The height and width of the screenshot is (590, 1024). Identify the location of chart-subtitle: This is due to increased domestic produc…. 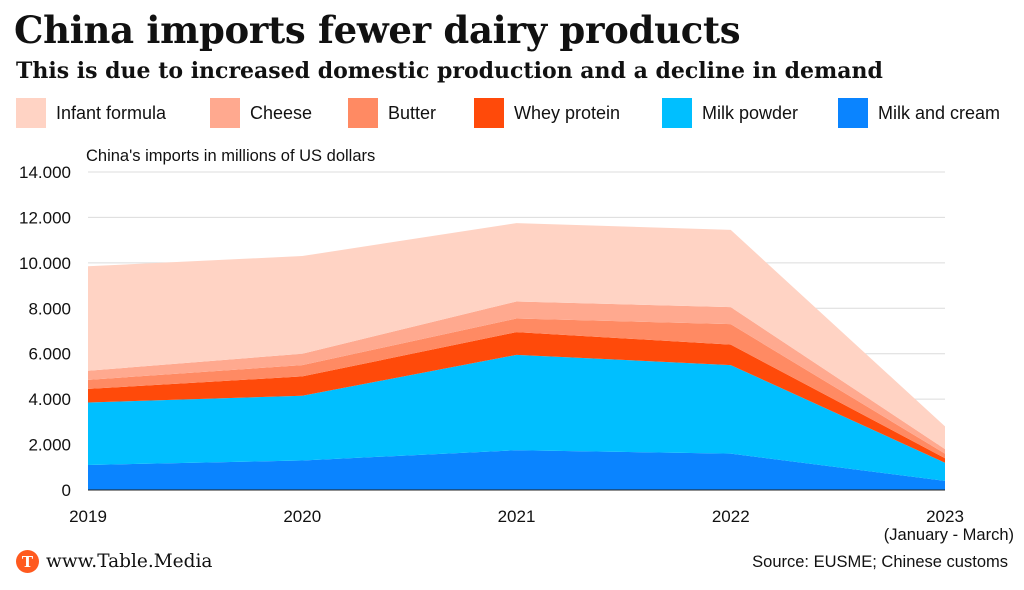
(449, 71).